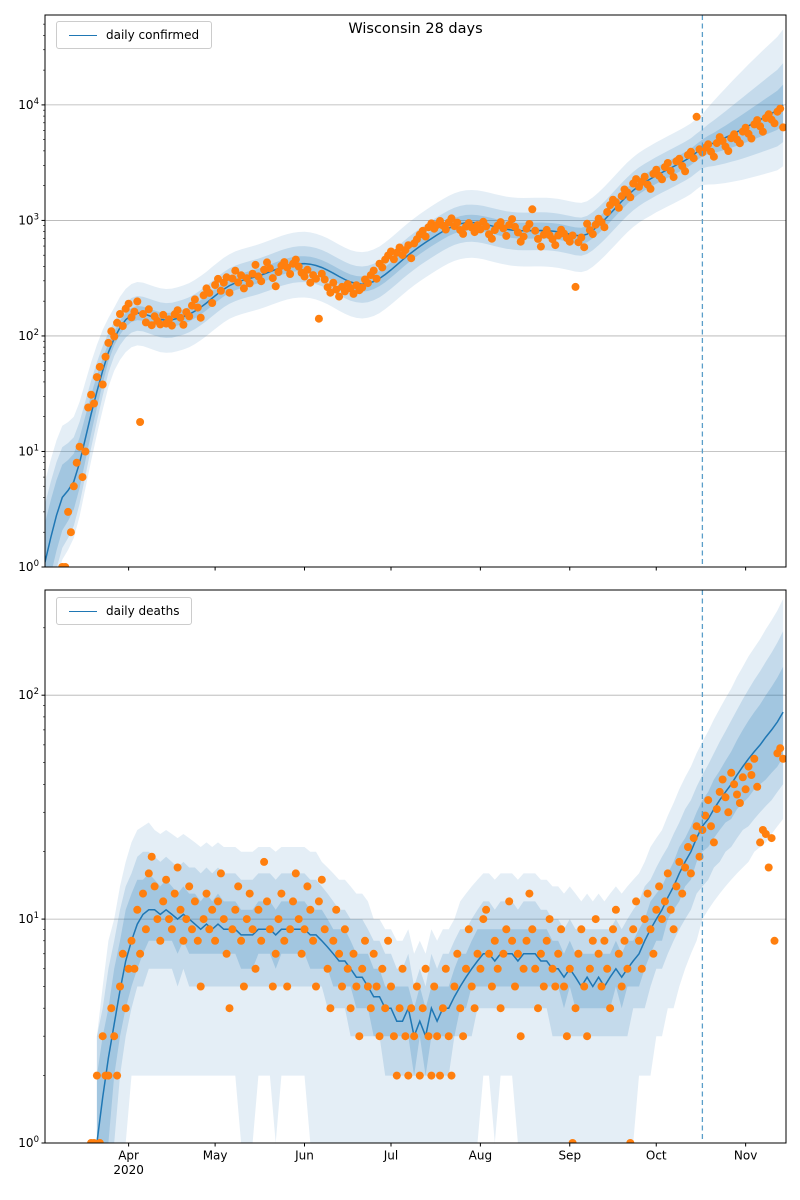 The height and width of the screenshot is (1200, 800). I want to click on legend-label-confirmed: daily confirmed, so click(153, 35).